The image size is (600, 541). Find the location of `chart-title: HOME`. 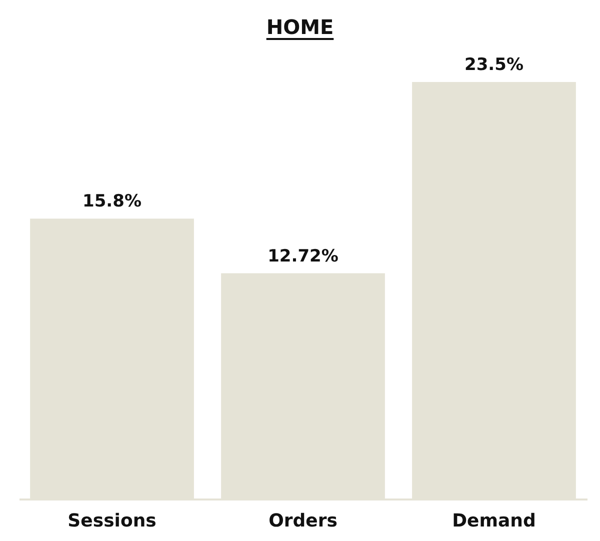

chart-title: HOME is located at coordinates (300, 27).